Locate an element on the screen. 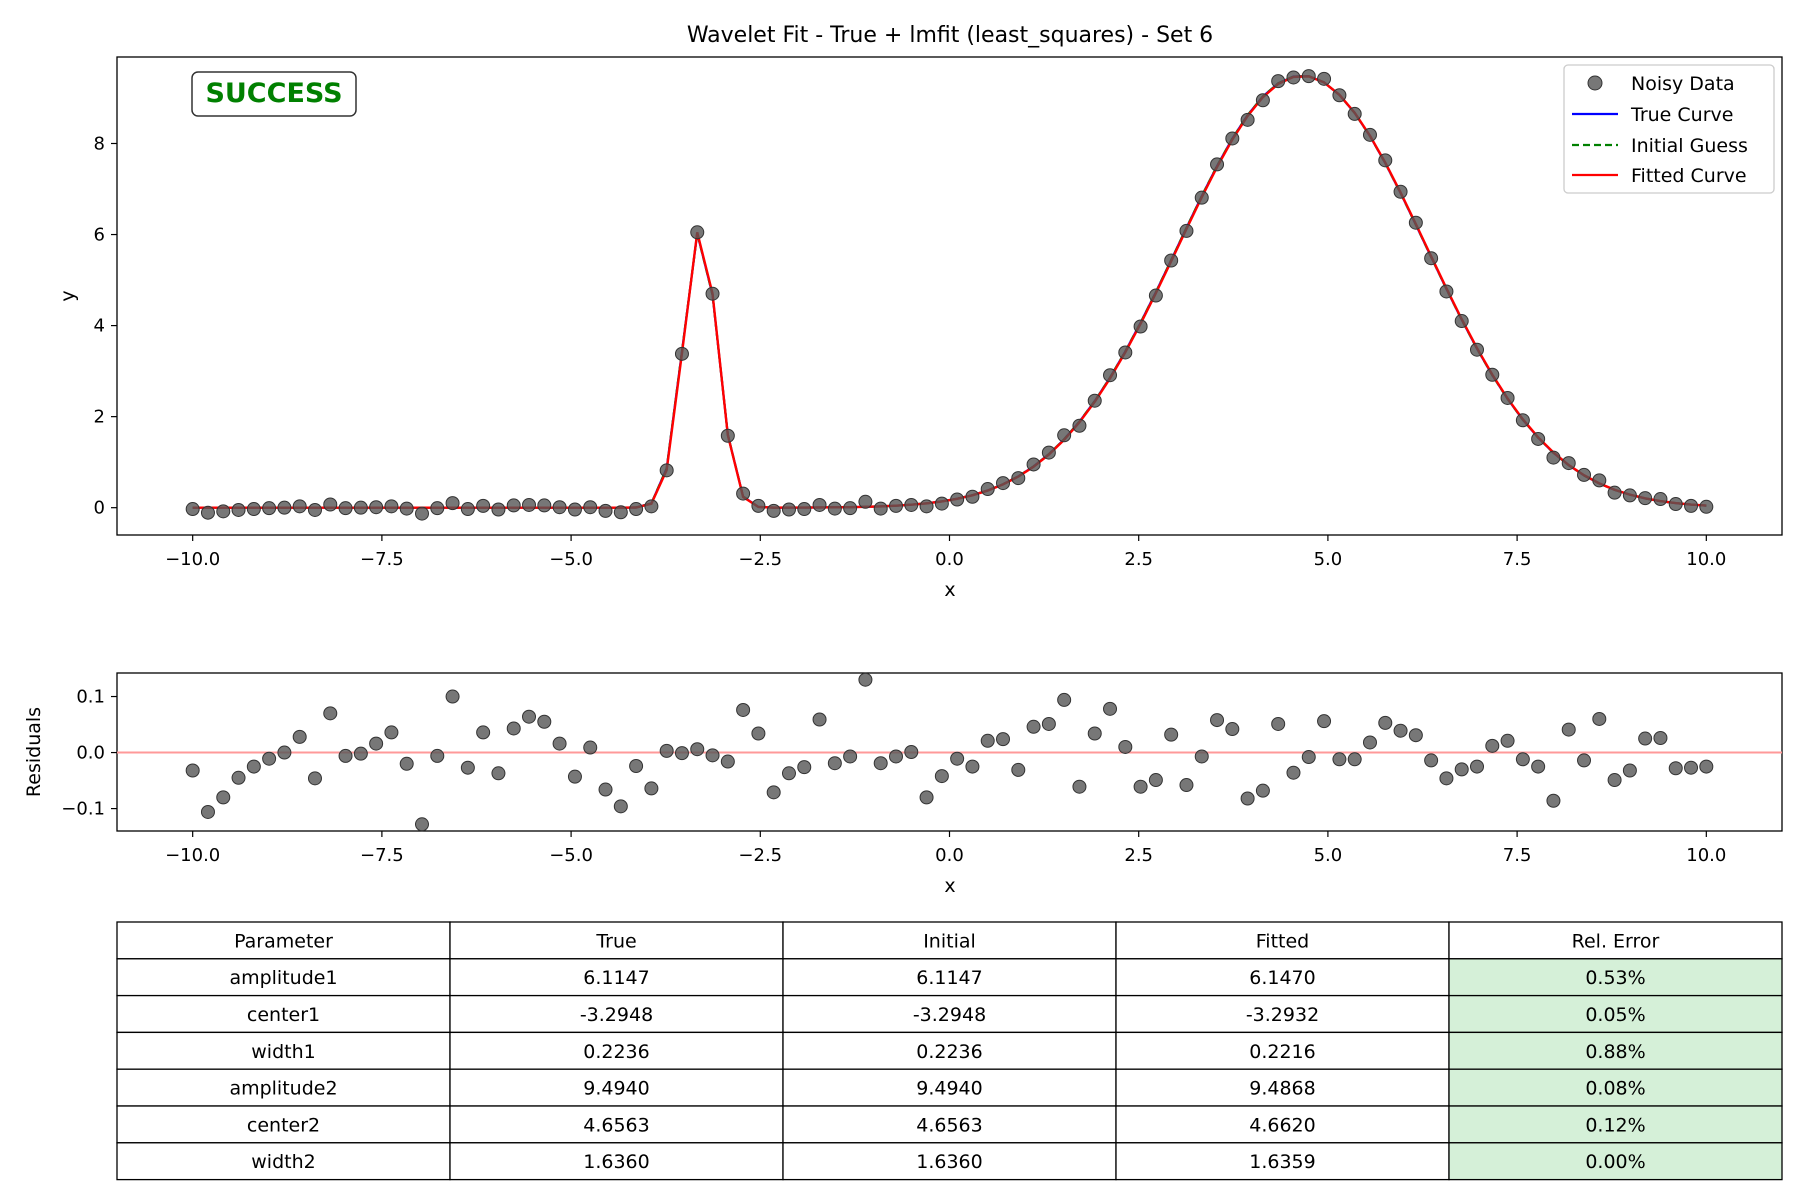 Image resolution: width=1800 pixels, height=1200 pixels. legend-label-true-curve: True Curve is located at coordinates (1681, 115).